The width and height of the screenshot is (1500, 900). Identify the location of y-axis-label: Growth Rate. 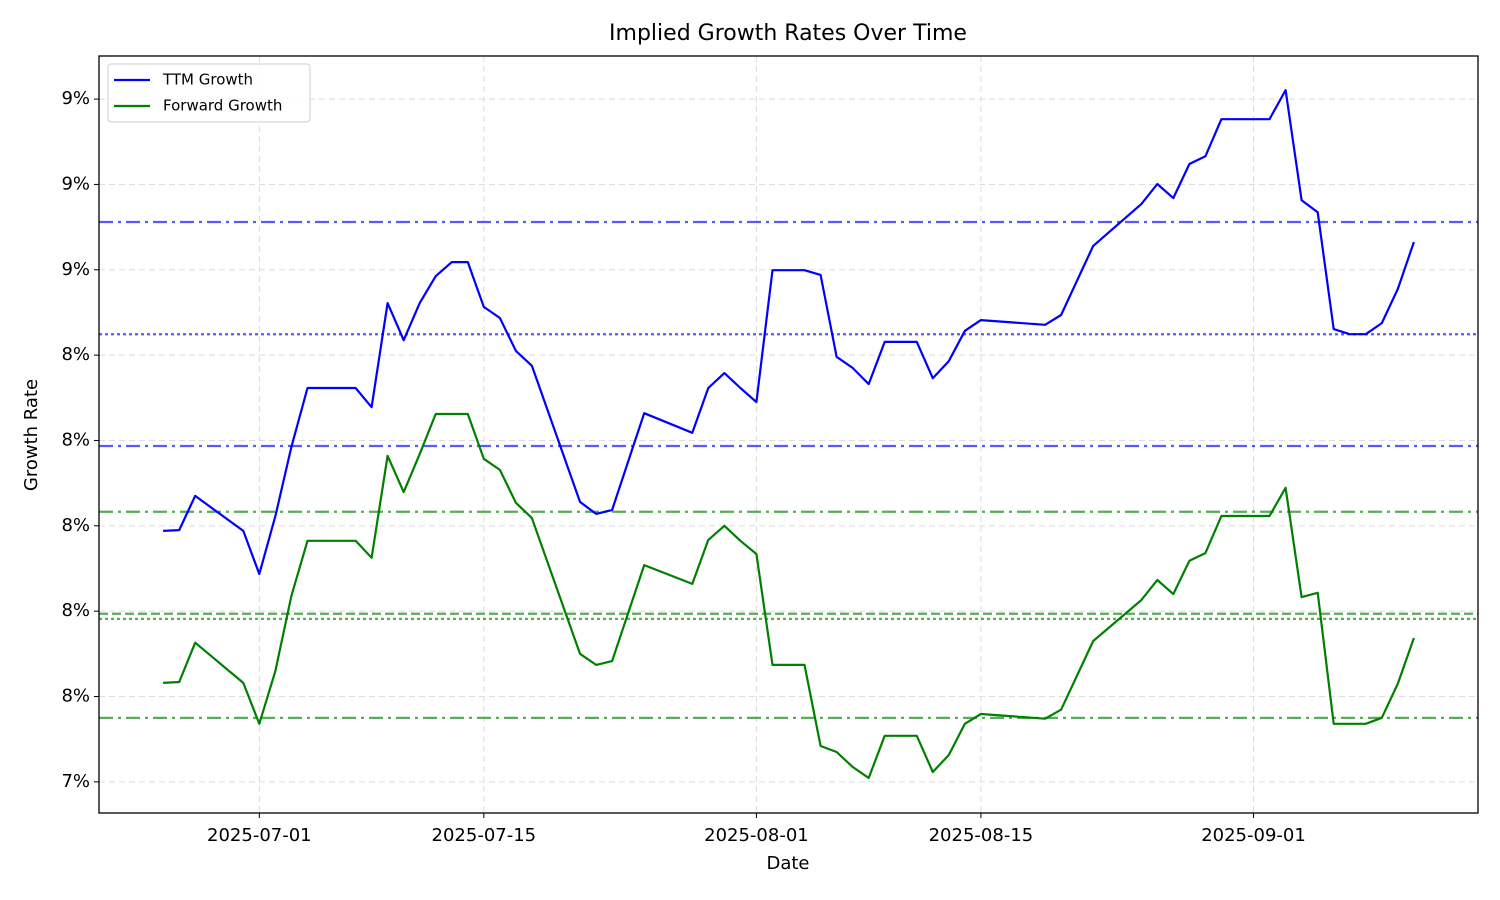
(31, 435).